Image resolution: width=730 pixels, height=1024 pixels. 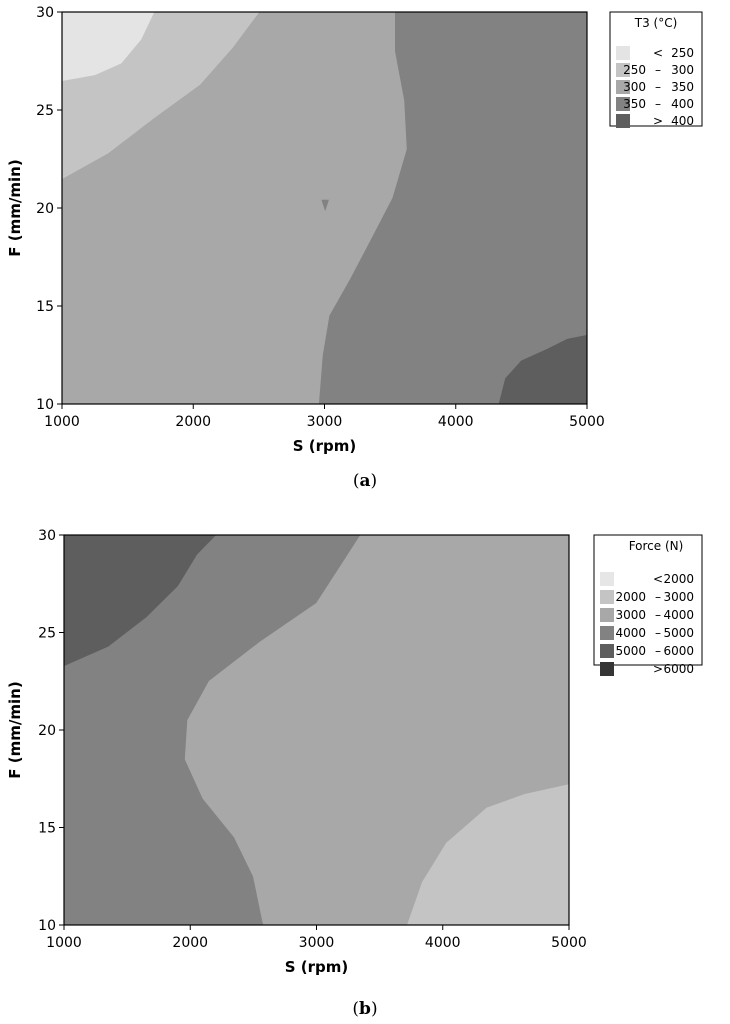 I want to click on x-tick-label-b-4: 5000, so click(x=569, y=943).